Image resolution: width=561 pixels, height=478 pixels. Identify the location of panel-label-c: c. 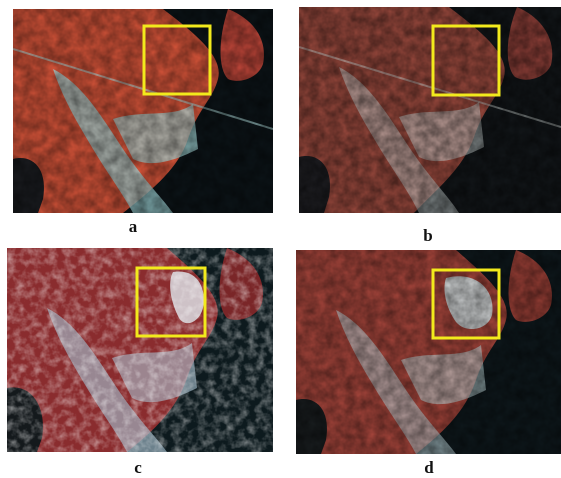
(138, 467).